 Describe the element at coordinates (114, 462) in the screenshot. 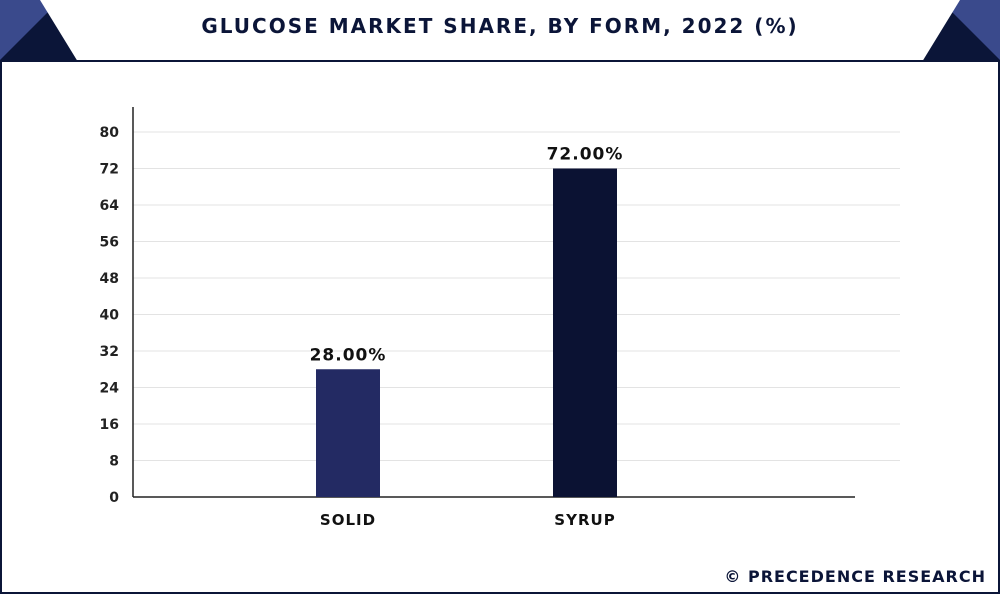

I see `y-tick-label: 8` at that location.